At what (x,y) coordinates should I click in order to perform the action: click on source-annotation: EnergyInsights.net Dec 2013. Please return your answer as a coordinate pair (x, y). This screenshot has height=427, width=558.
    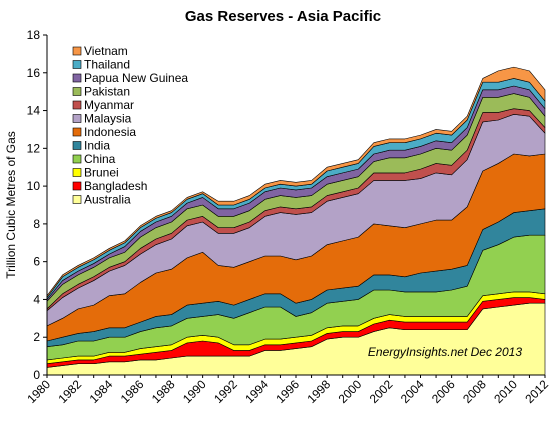
    Looking at the image, I should click on (445, 352).